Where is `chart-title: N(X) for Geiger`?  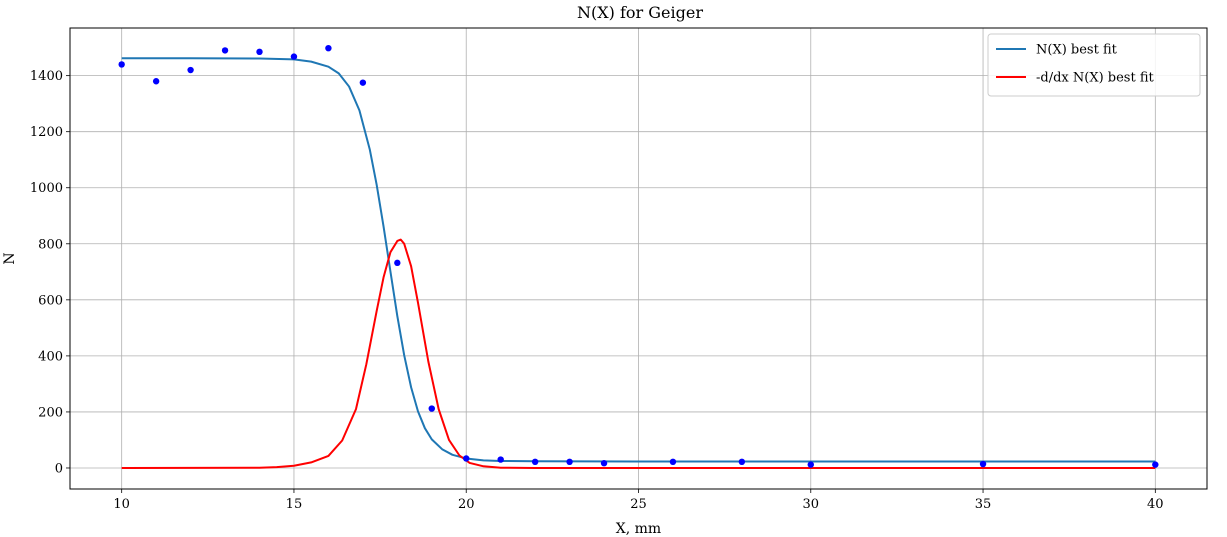 chart-title: N(X) for Geiger is located at coordinates (640, 12).